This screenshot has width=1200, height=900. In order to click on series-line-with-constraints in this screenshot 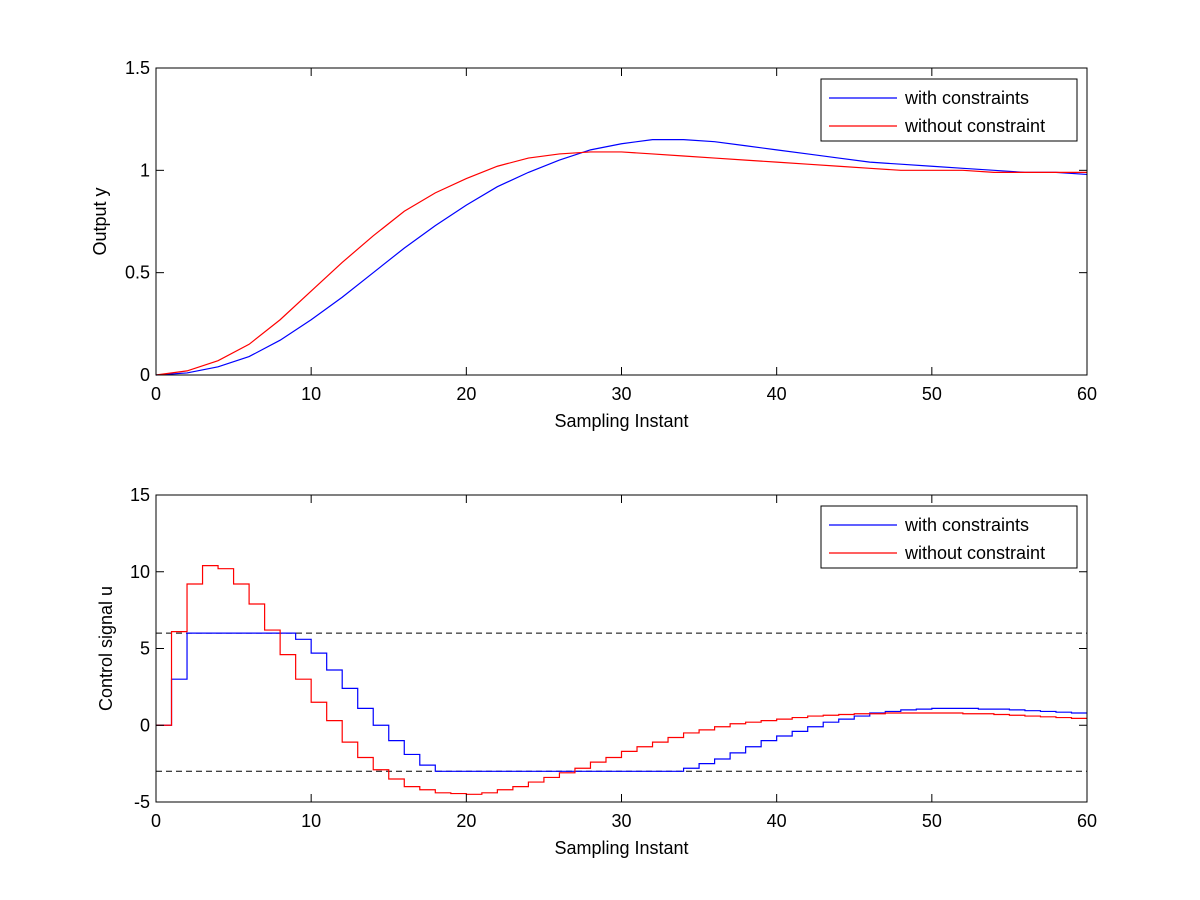, I will do `click(621, 702)`.